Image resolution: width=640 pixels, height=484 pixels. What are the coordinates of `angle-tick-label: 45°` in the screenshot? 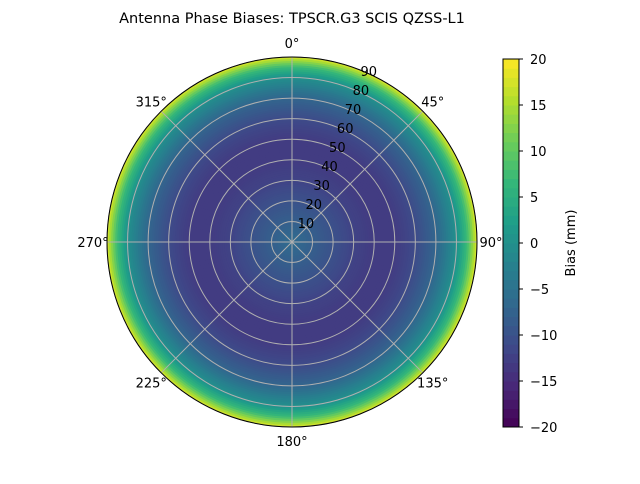 It's located at (432, 102).